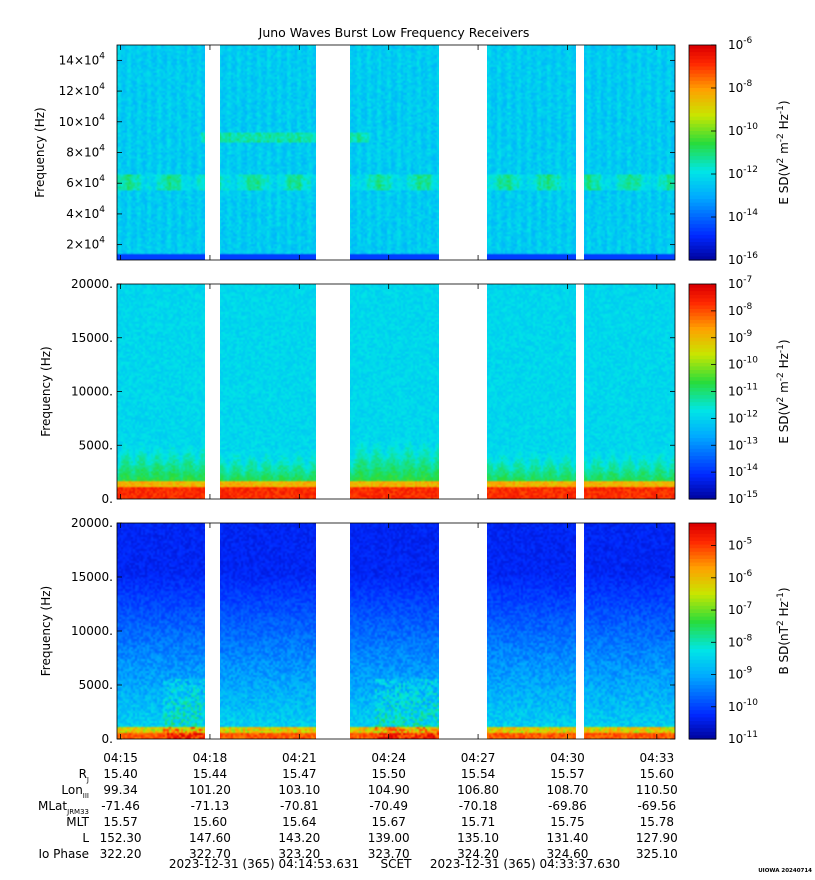  I want to click on y-tick-label: 8×104, so click(85, 152).